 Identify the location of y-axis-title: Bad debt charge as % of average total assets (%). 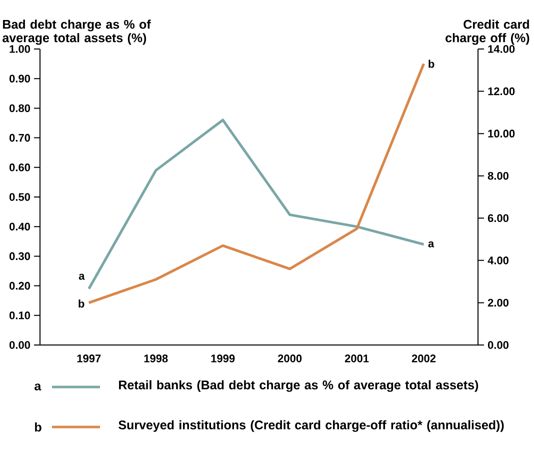
(76, 32).